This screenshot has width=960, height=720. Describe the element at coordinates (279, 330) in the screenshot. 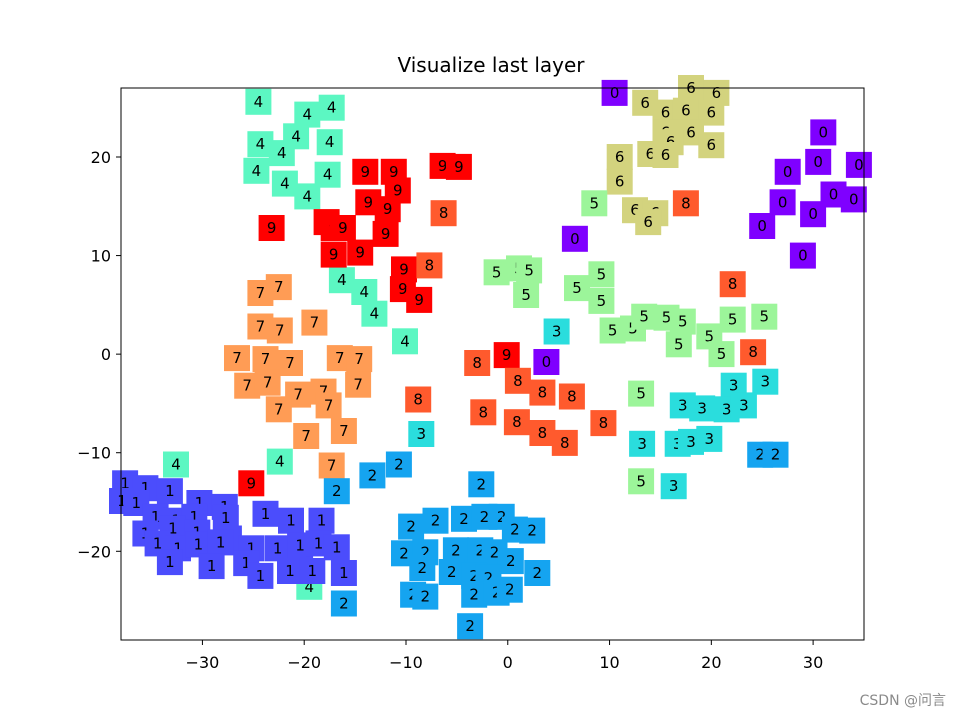

I see `data-point-7: 7` at that location.